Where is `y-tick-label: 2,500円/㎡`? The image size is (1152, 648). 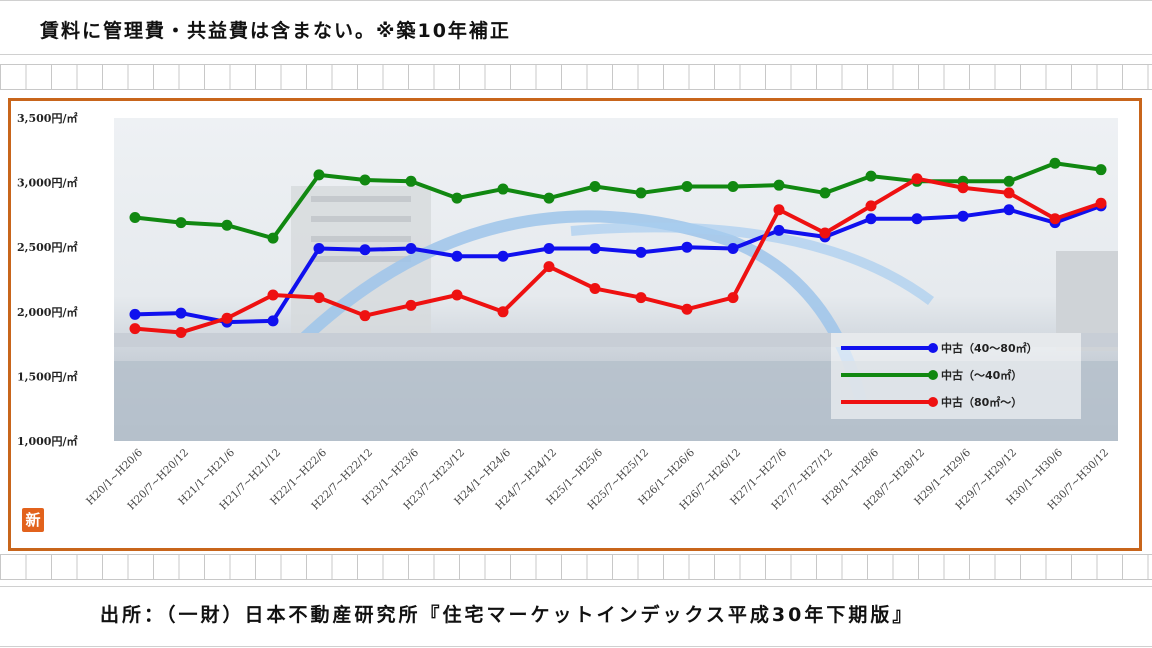
y-tick-label: 2,500円/㎡ is located at coordinates (47, 247).